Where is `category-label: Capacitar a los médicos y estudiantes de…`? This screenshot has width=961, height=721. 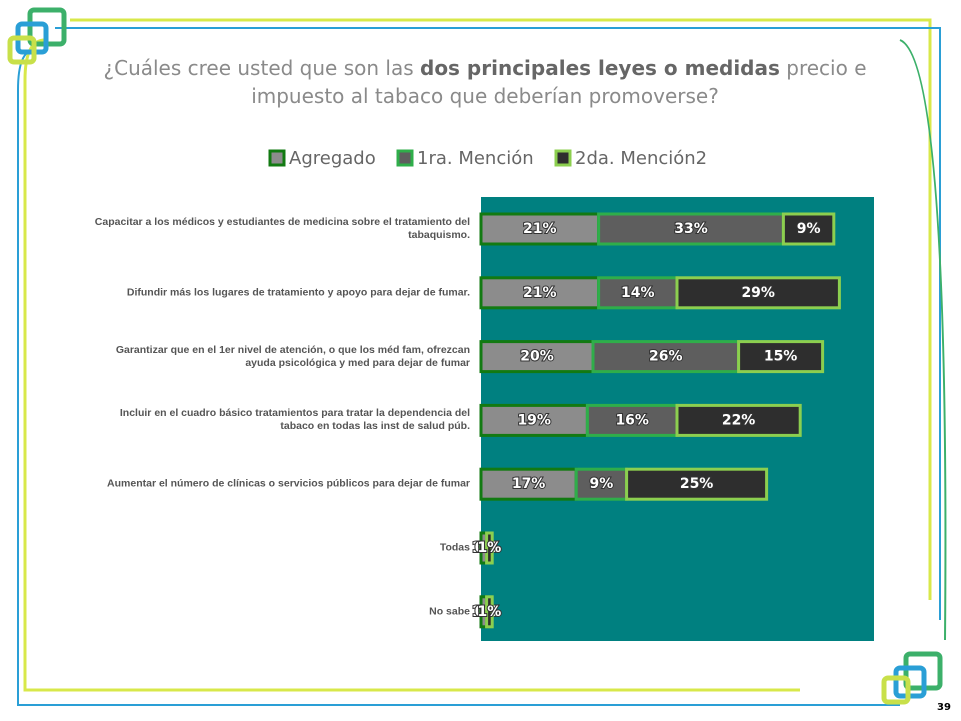 category-label: Capacitar a los médicos y estudiantes de… is located at coordinates (282, 228).